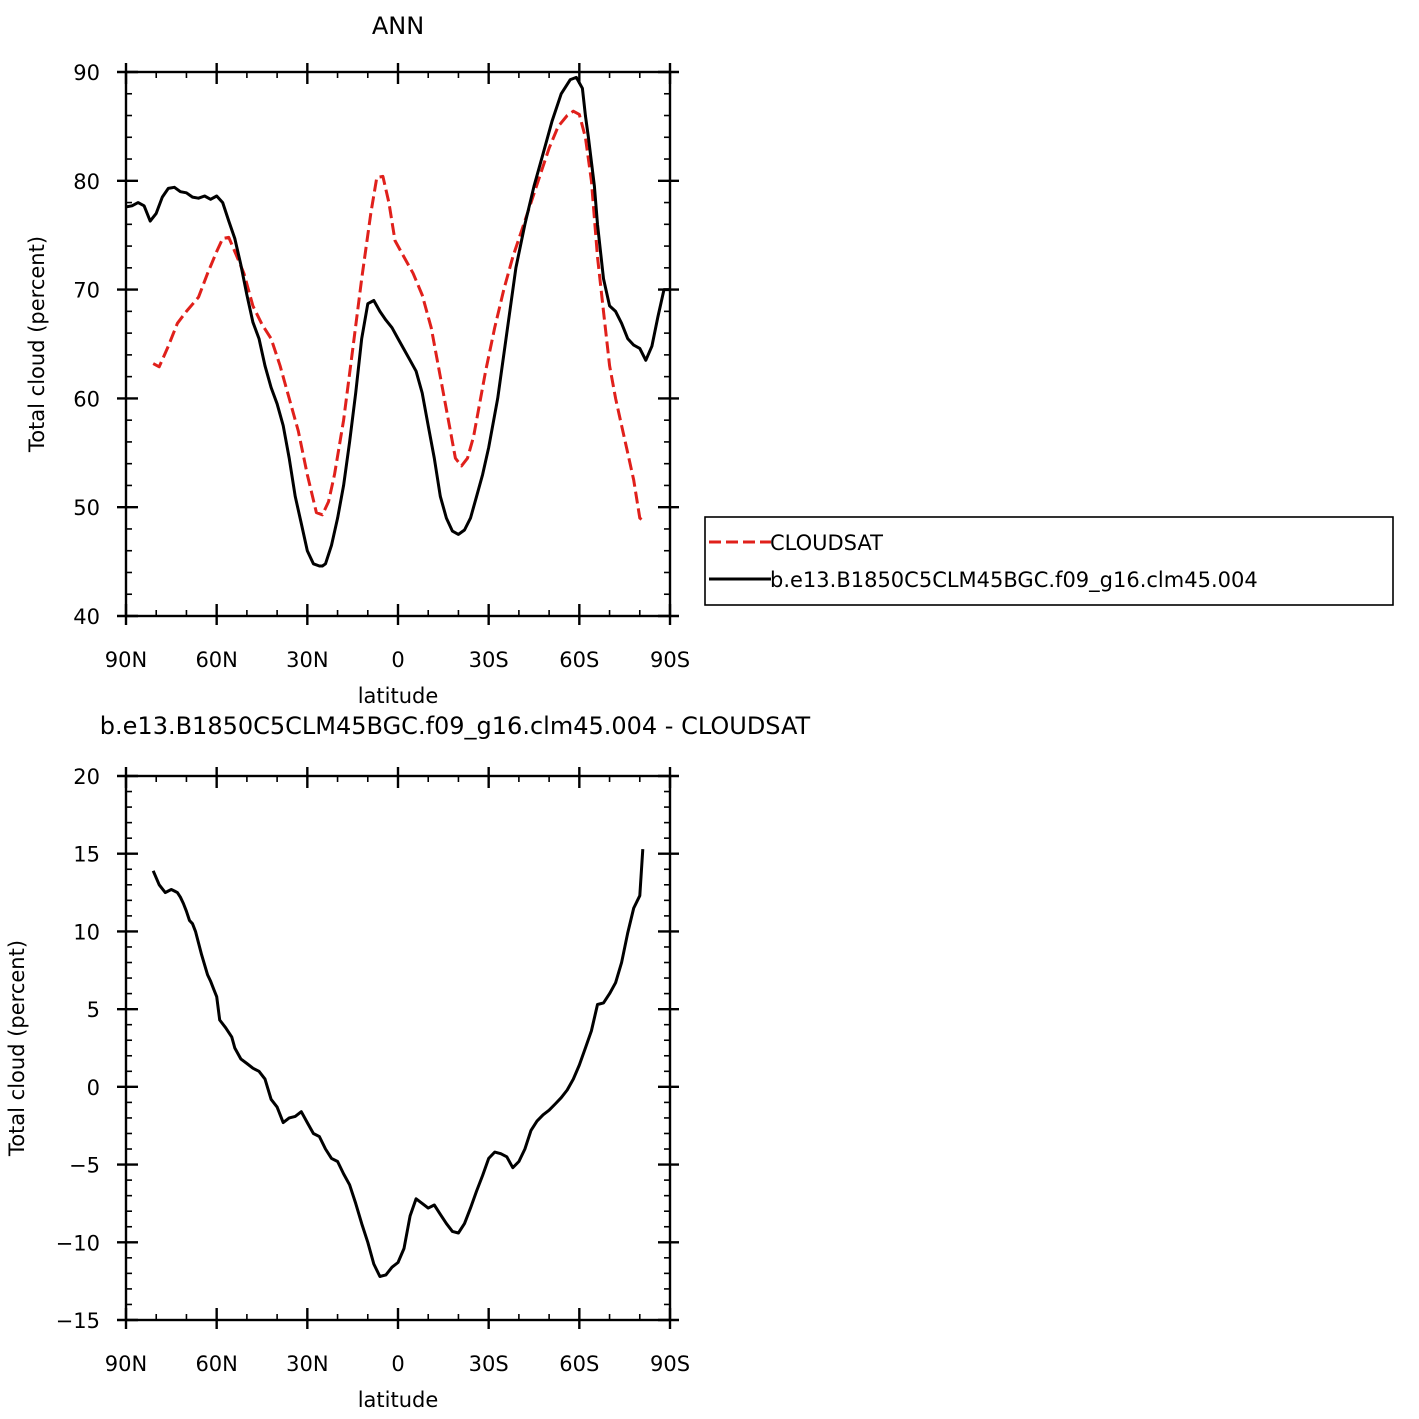 This screenshot has width=1419, height=1419. Describe the element at coordinates (78, 1321) in the screenshot. I see `y-tick-label: −15` at that location.